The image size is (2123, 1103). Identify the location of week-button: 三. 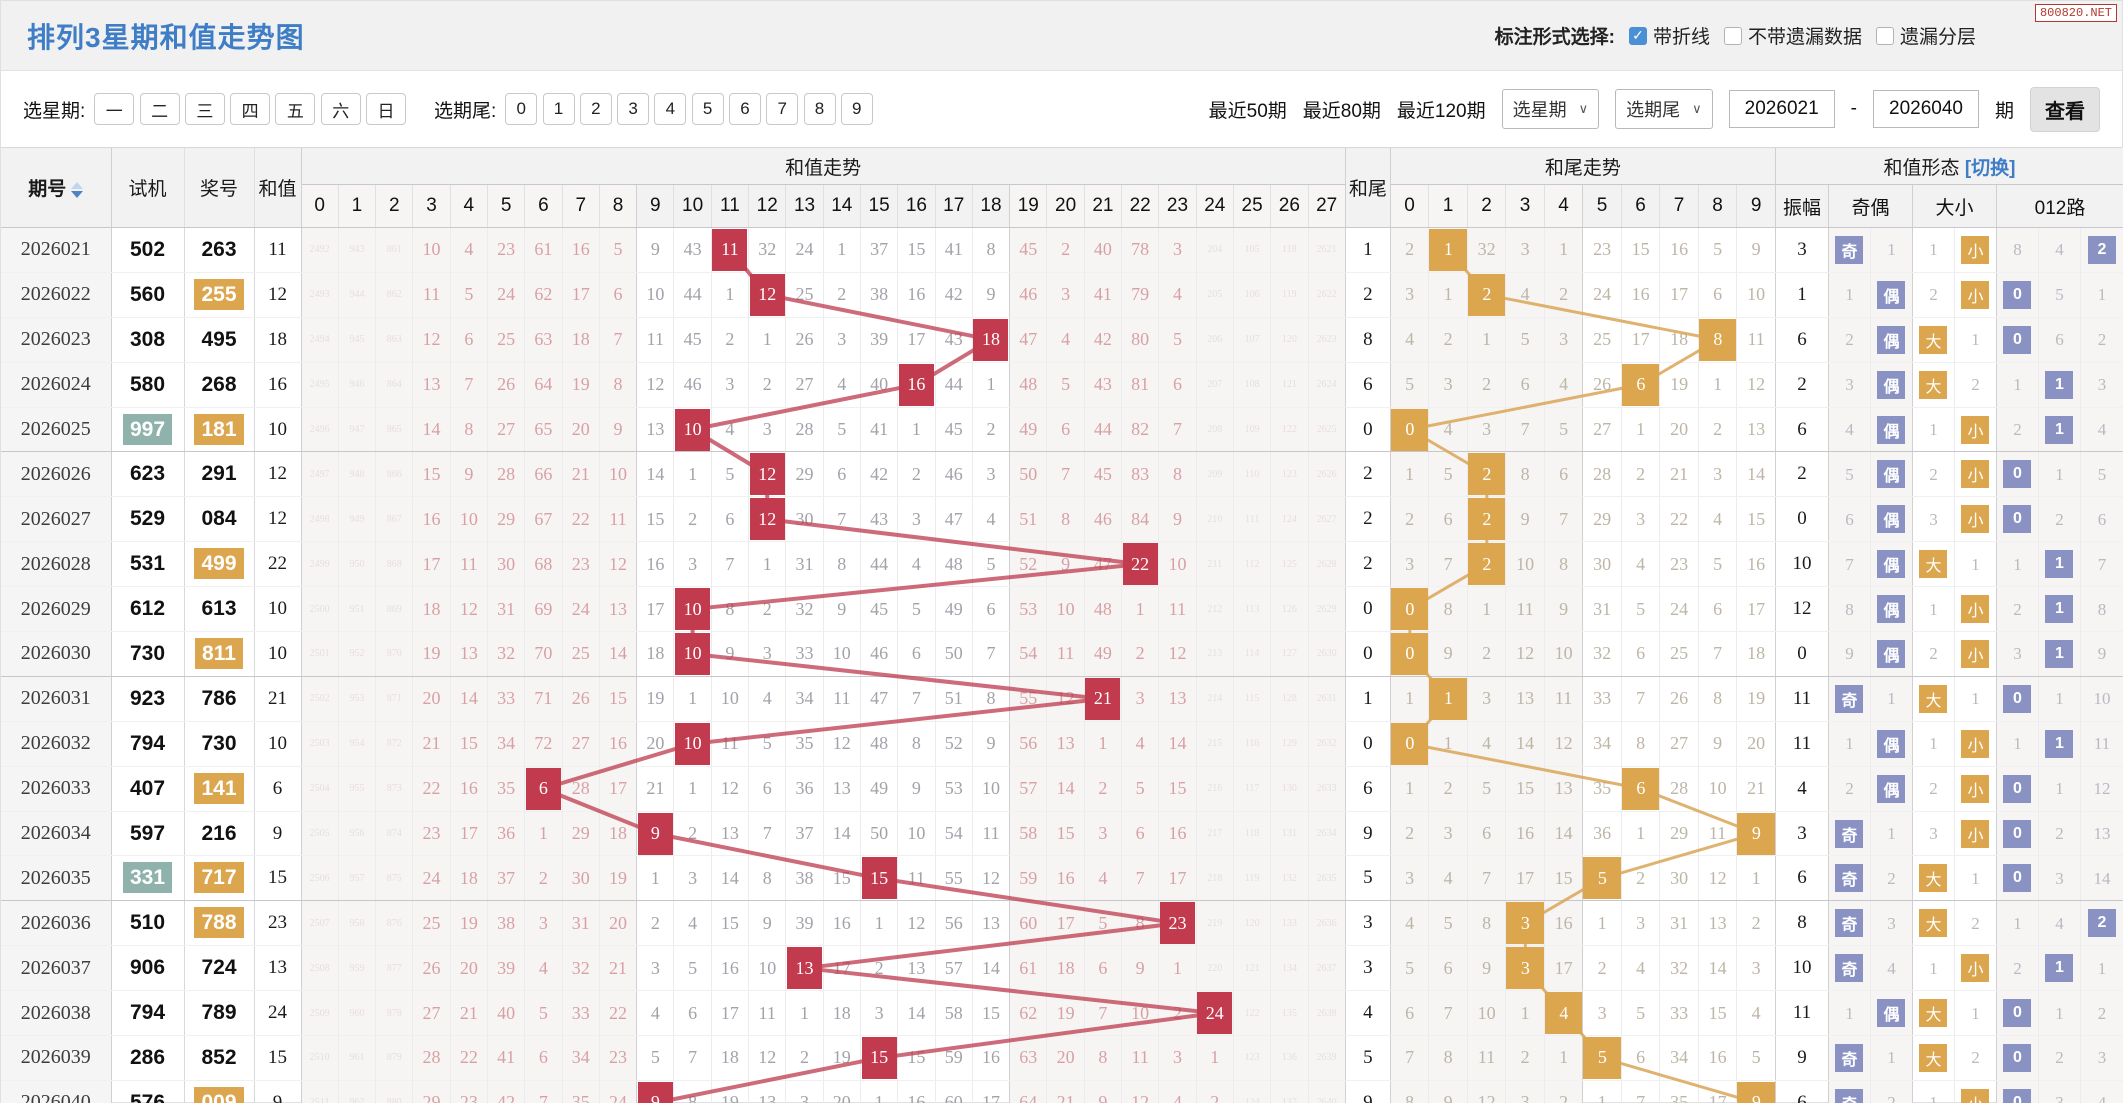
(204, 109).